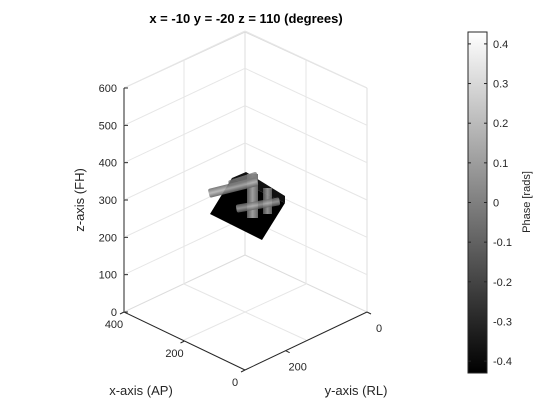  Describe the element at coordinates (245, 18) in the screenshot. I see `chart-title: x = -10 y = -20 z = 110 (degrees)` at that location.